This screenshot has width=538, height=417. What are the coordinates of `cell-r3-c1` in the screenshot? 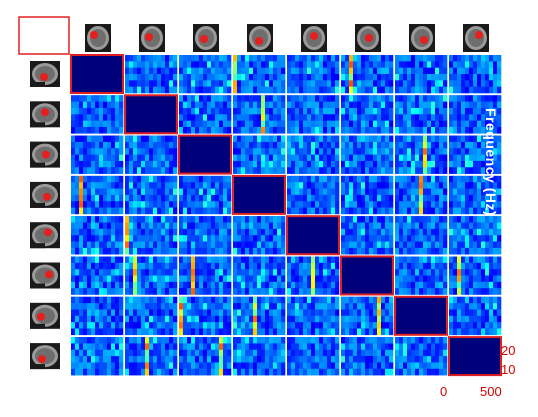 It's located at (97, 154).